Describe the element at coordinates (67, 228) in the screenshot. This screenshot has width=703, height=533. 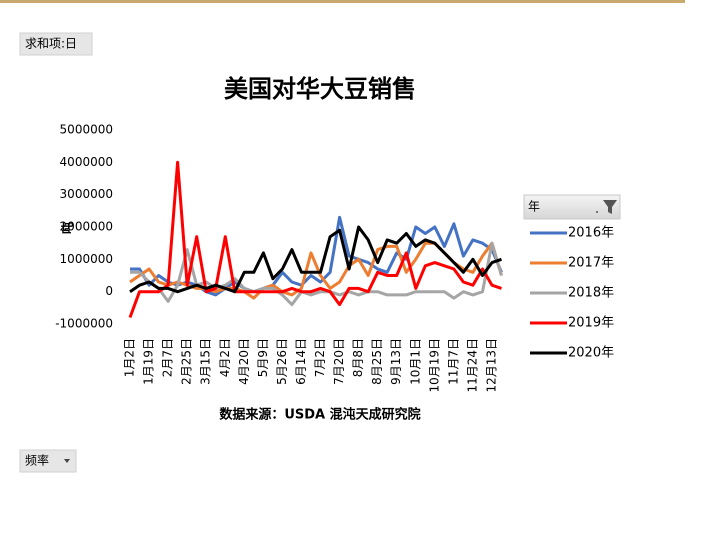
I see `y-axis-label: 吨` at that location.